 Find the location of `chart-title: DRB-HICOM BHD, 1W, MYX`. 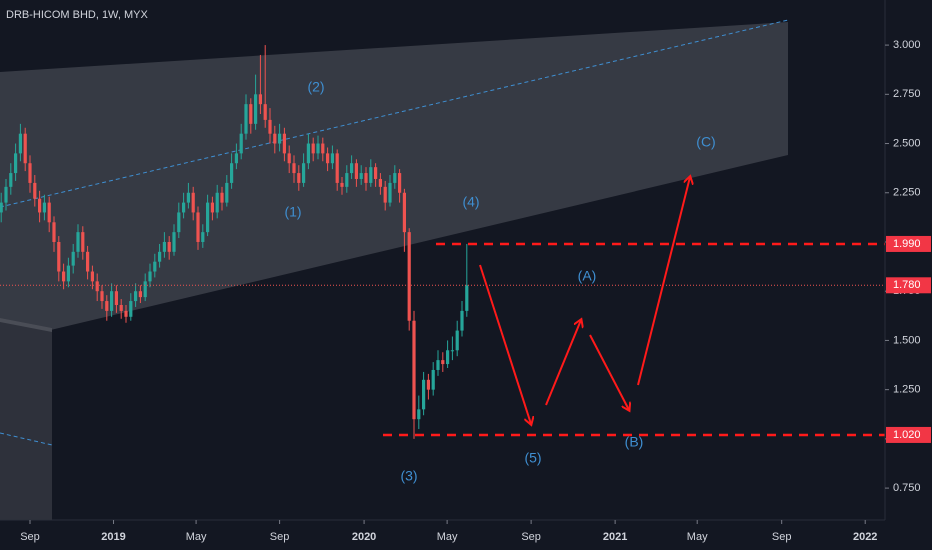

chart-title: DRB-HICOM BHD, 1W, MYX is located at coordinates (77, 15).